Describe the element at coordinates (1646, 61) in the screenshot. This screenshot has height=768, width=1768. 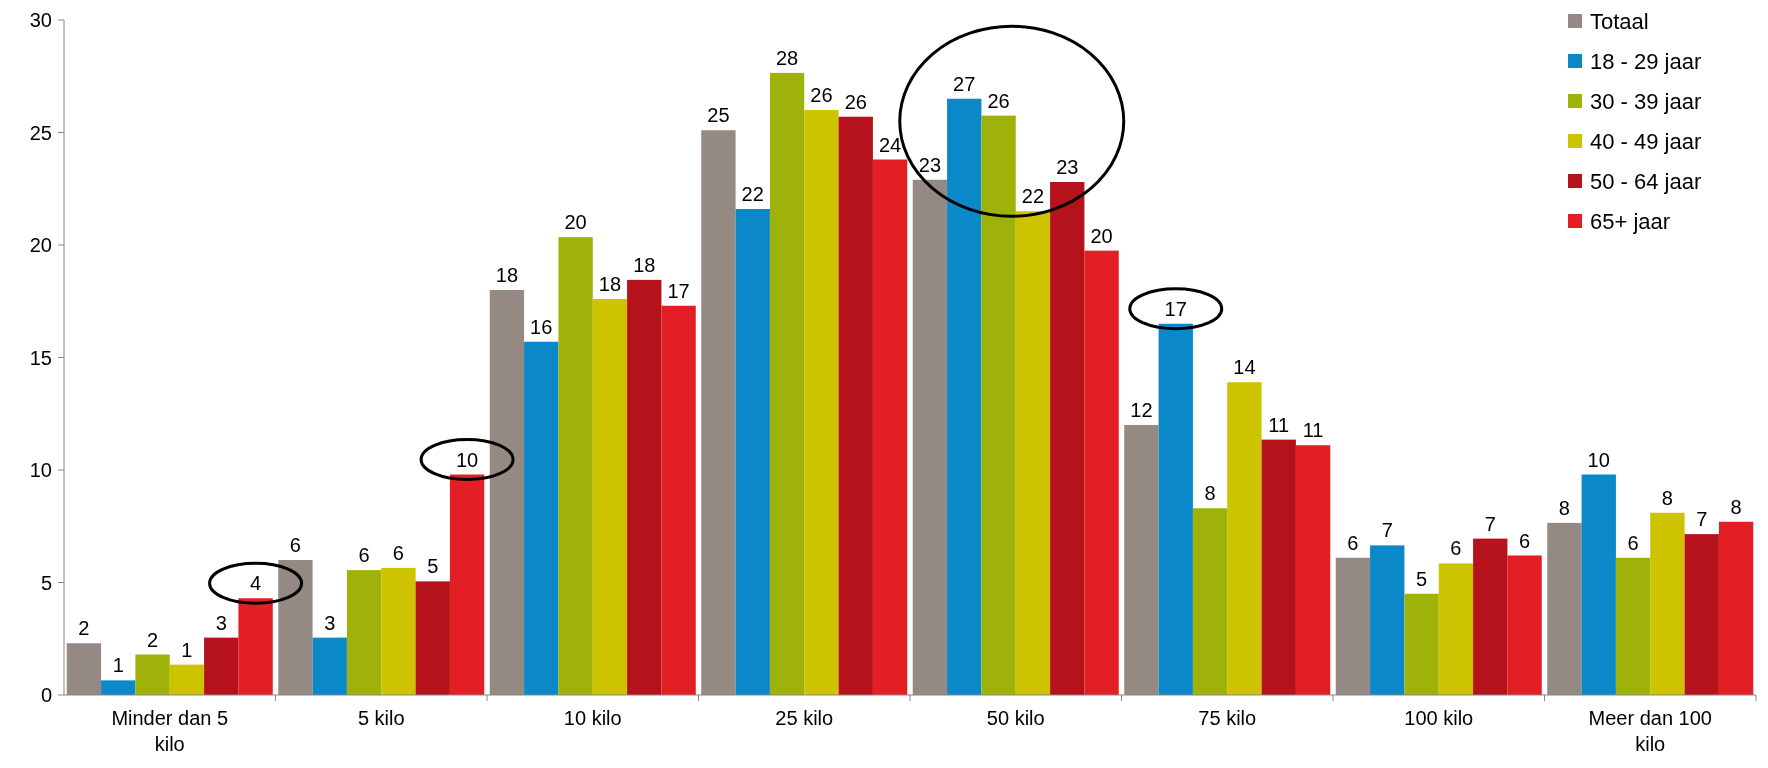
I see `legend-label: 18 - 29 jaar` at that location.